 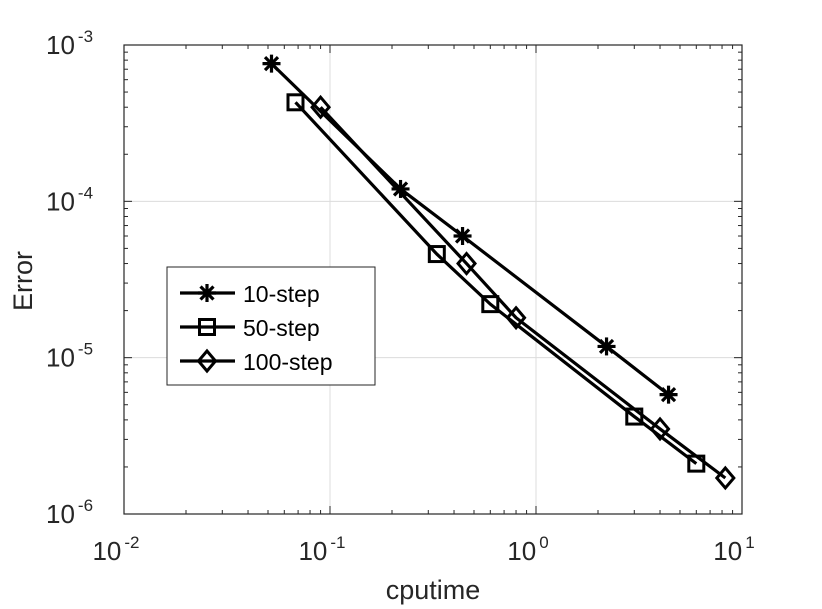 I want to click on legend: 10-step 50-step 100-step, so click(x=271, y=326).